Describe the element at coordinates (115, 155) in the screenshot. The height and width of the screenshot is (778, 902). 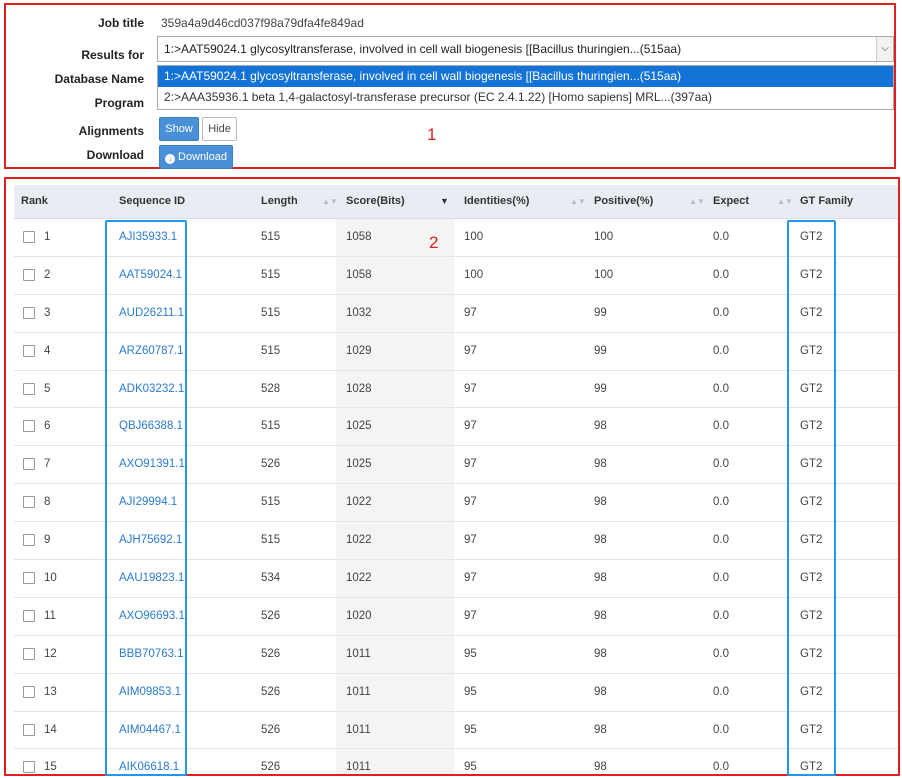
I see `download-label: Download` at that location.